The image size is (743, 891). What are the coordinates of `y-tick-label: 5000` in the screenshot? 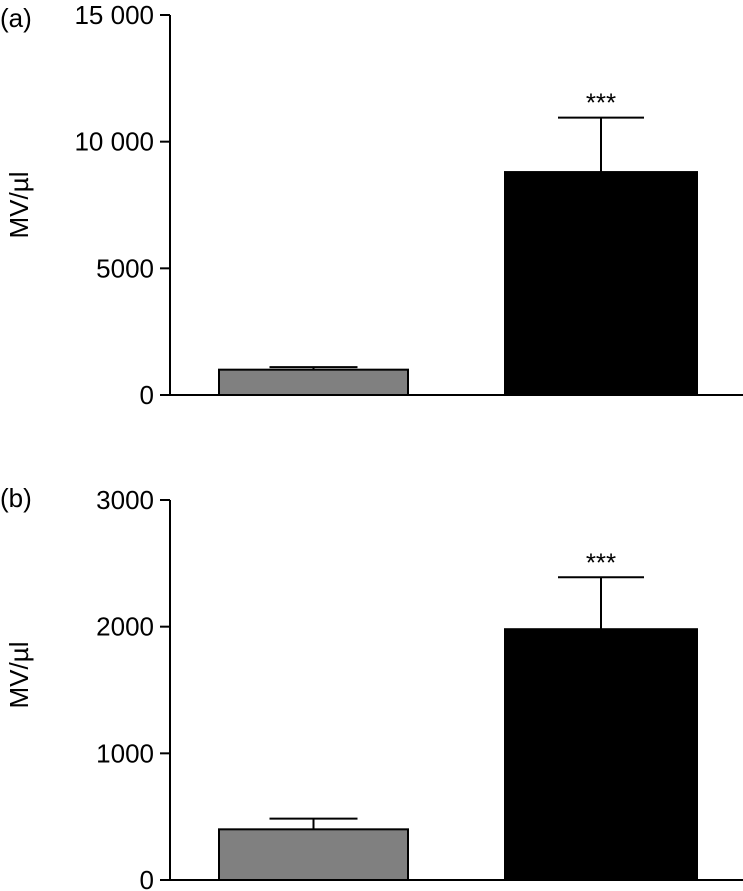 It's located at (125, 268).